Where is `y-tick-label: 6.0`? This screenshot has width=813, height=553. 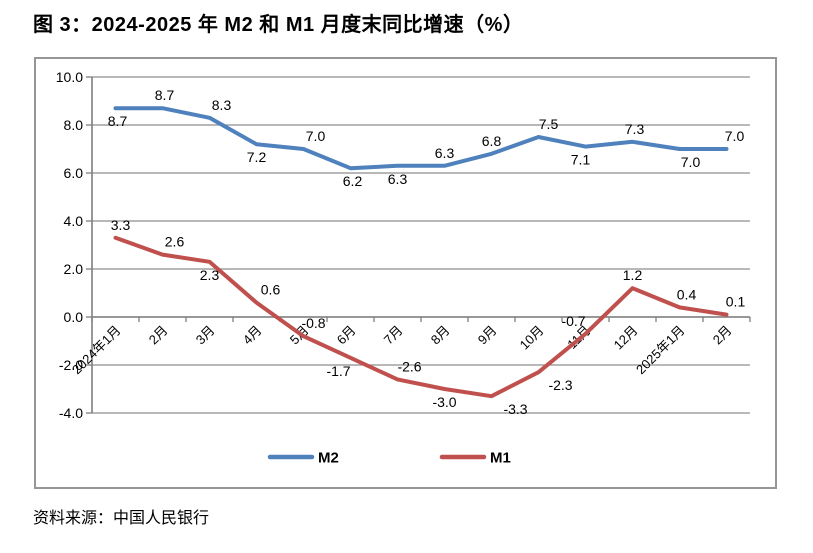 y-tick-label: 6.0 is located at coordinates (74, 173).